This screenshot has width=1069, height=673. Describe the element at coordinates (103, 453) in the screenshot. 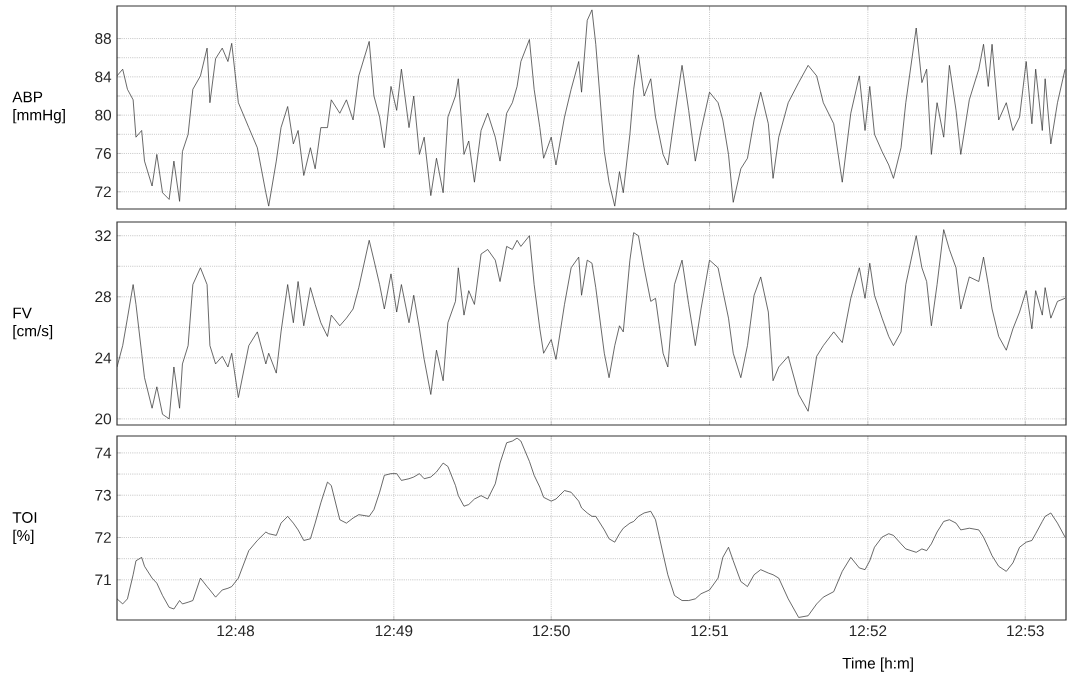

I see `y-tick-label: 74` at that location.